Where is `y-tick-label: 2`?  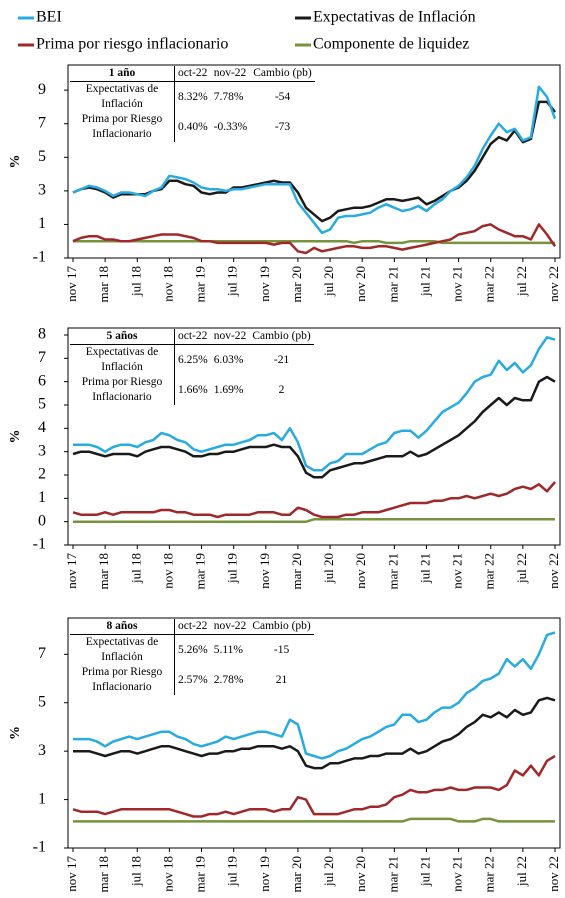 y-tick-label: 2 is located at coordinates (42, 474).